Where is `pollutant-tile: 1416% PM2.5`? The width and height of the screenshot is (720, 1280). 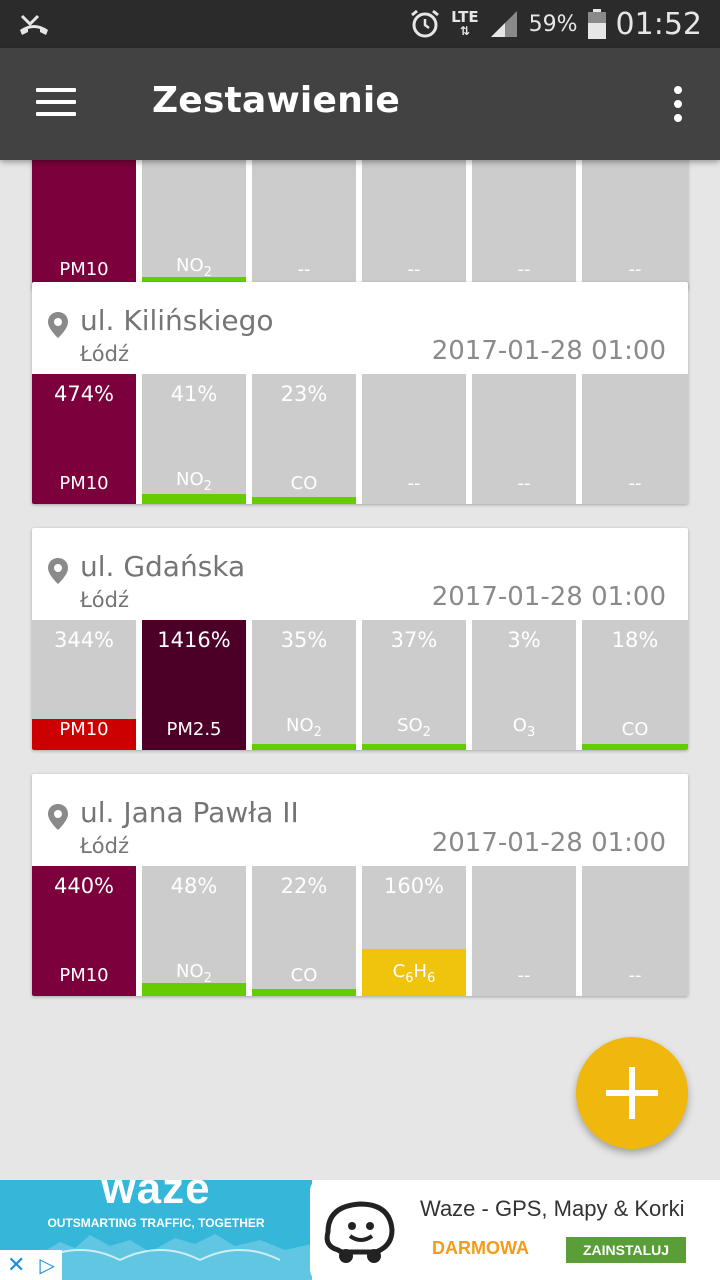 pollutant-tile: 1416% PM2.5 is located at coordinates (194, 685).